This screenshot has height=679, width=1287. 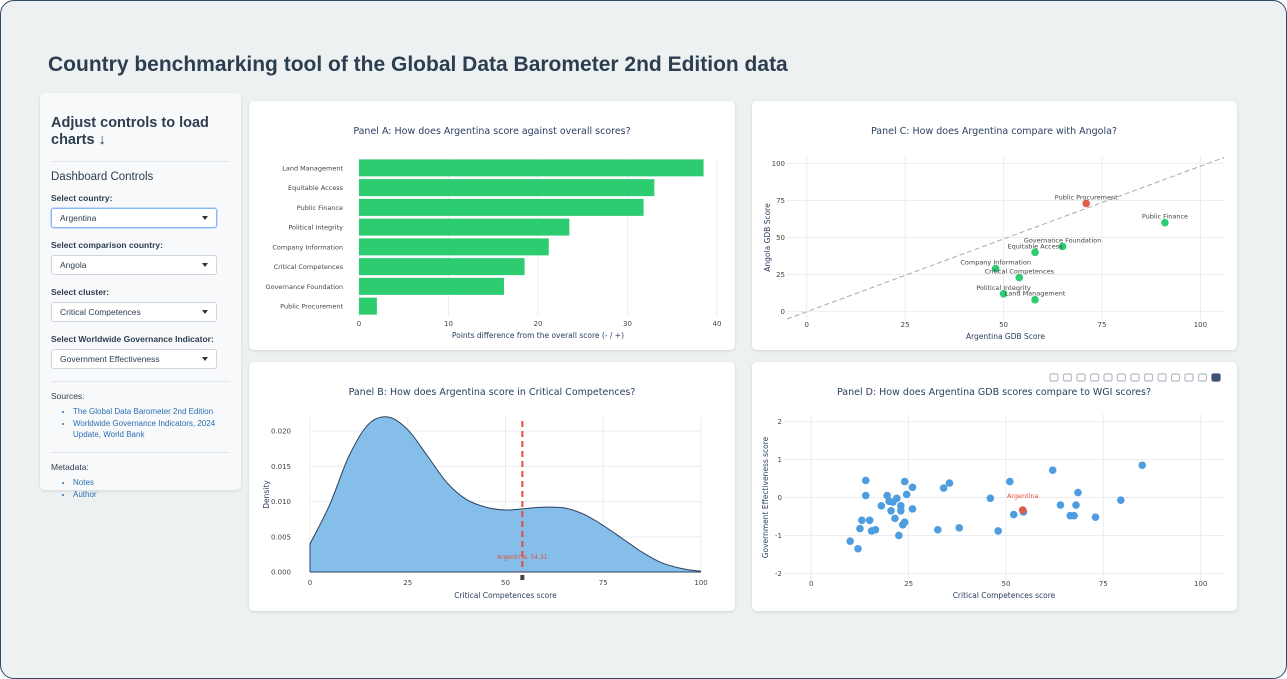 What do you see at coordinates (780, 201) in the screenshot?
I see `y-tick-label: 75` at bounding box center [780, 201].